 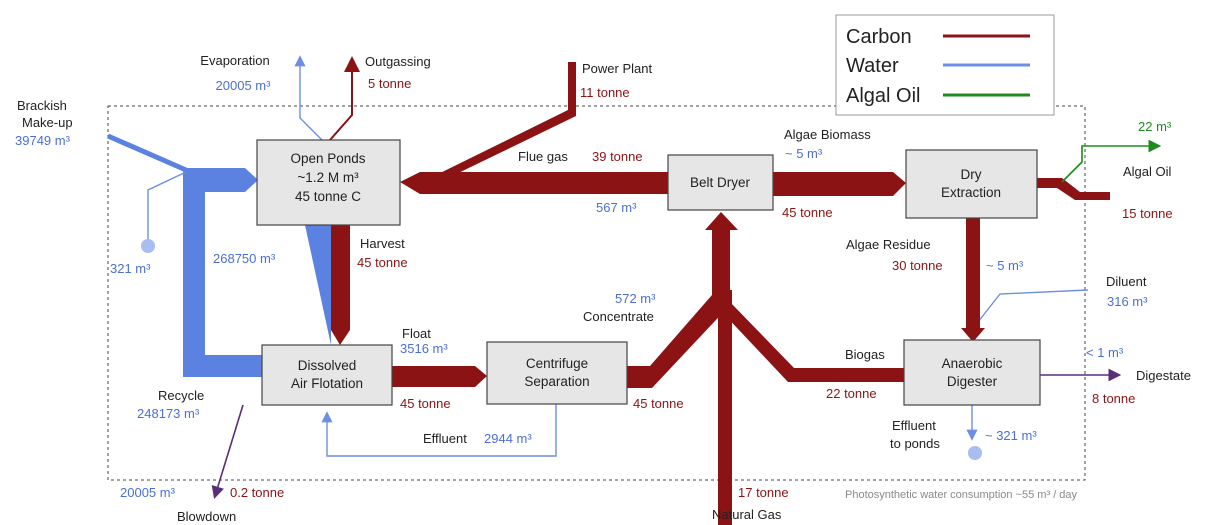 I want to click on flow-label: < 1 m³, so click(x=1105, y=352).